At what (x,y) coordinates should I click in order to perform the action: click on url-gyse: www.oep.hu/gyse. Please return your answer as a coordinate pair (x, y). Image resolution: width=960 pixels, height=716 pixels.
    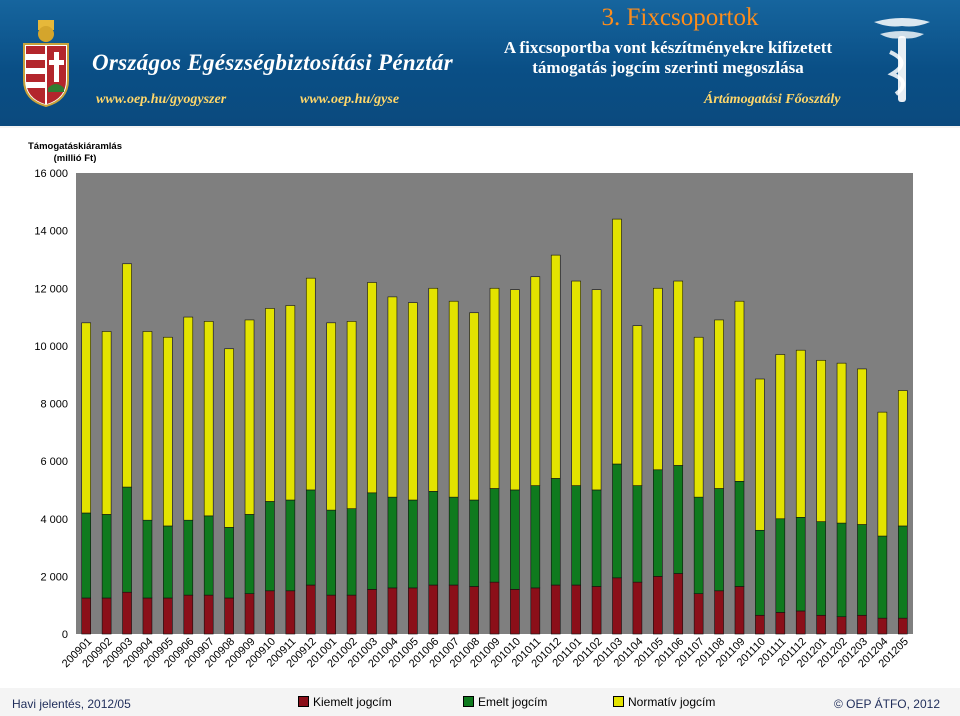
    Looking at the image, I should click on (350, 99).